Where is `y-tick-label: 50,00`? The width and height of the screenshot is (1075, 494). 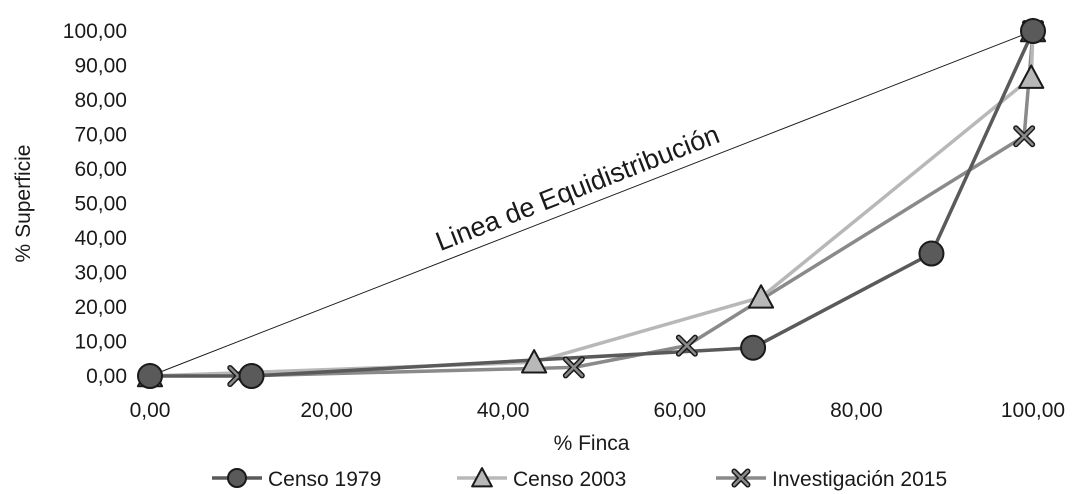
y-tick-label: 50,00 is located at coordinates (100, 204).